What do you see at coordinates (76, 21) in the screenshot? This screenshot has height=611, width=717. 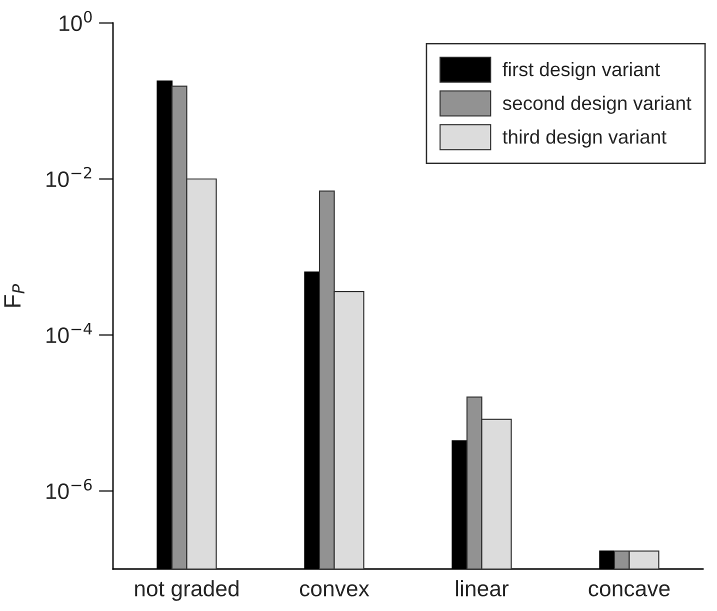 I see `y-tick-label: 10$^{0}$` at bounding box center [76, 21].